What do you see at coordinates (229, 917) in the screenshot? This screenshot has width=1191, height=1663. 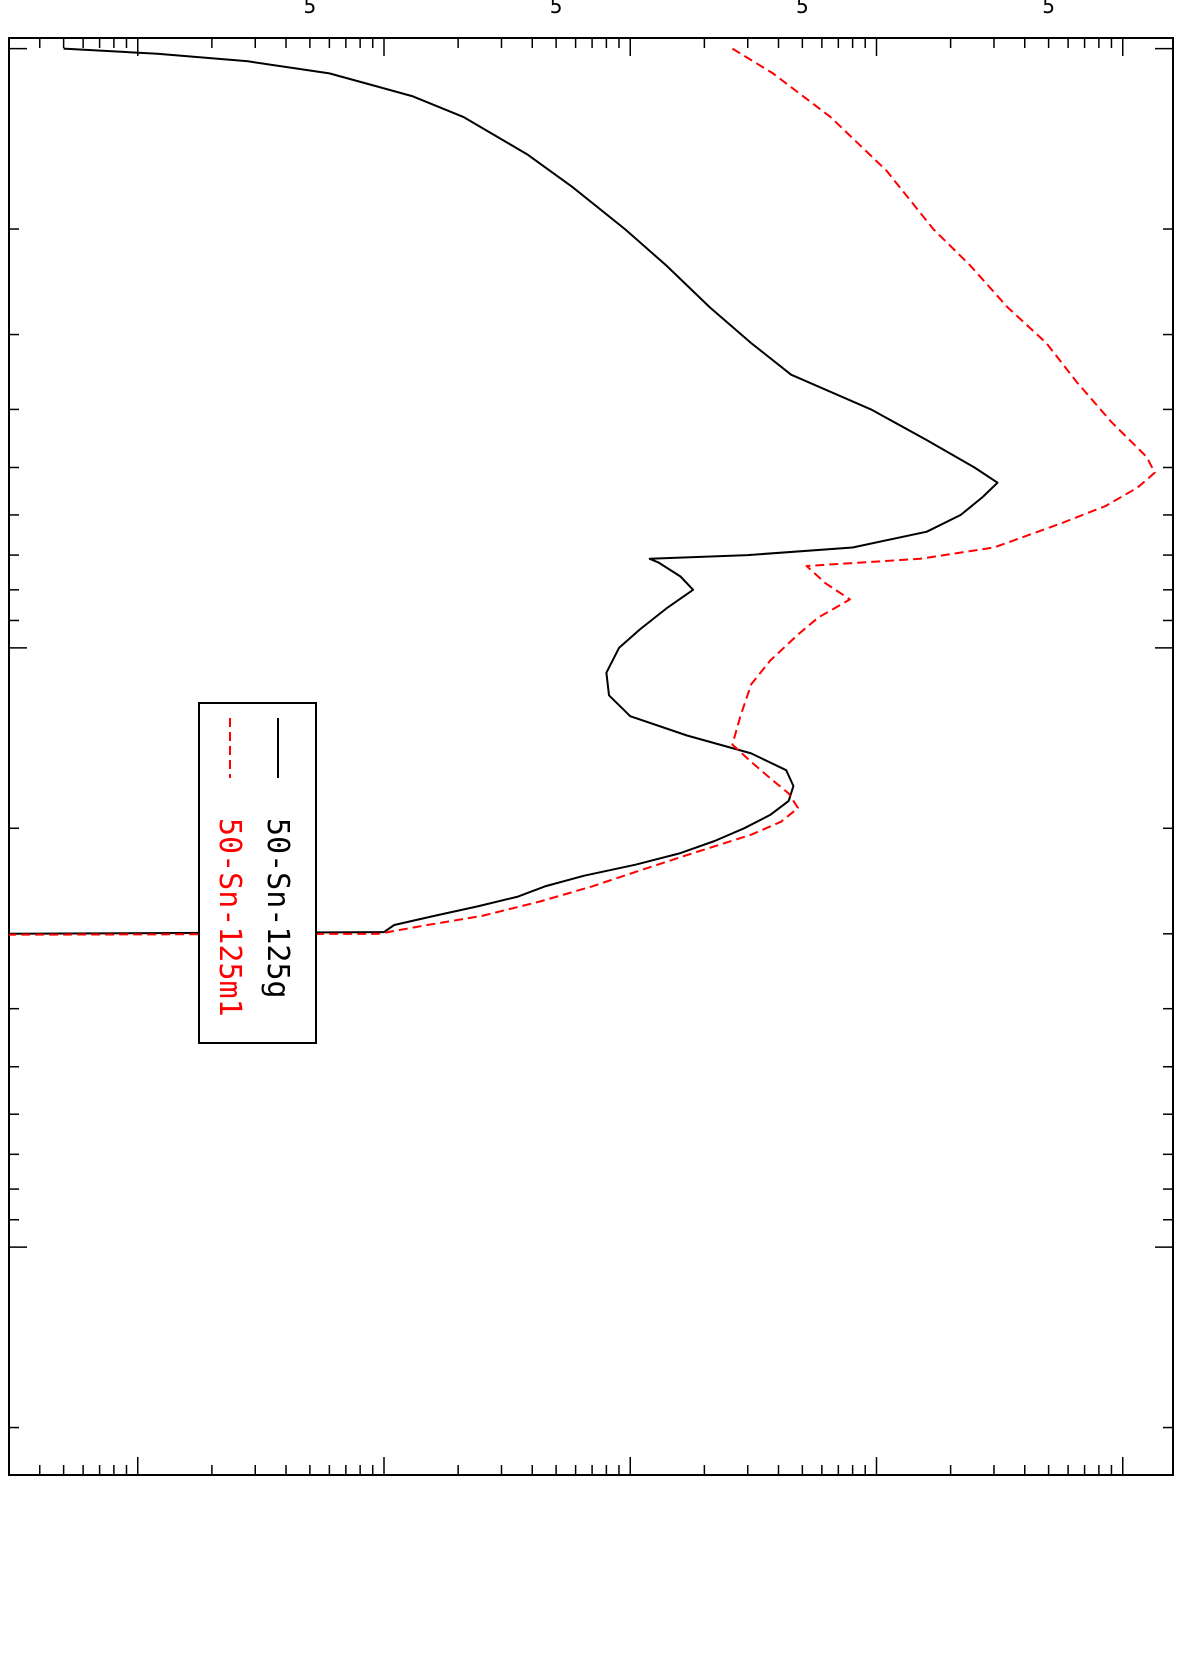 I see `legend-label-1: 50-Sn-125m1` at bounding box center [229, 917].